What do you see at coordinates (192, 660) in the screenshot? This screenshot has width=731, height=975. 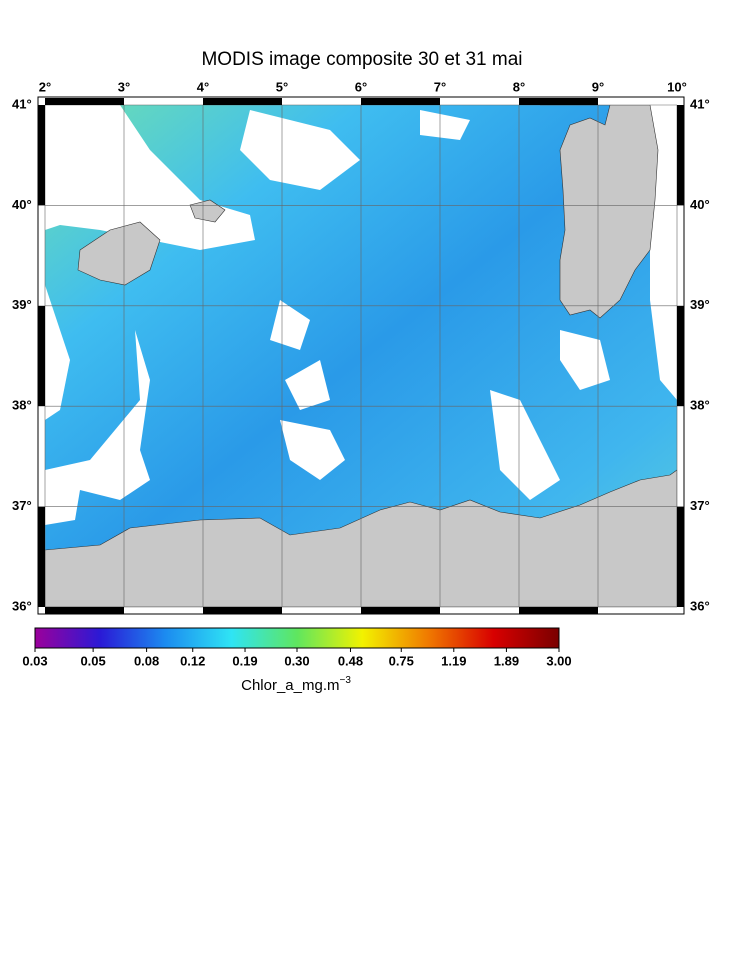 I see `colorbar-tick-label: 0.12` at bounding box center [192, 660].